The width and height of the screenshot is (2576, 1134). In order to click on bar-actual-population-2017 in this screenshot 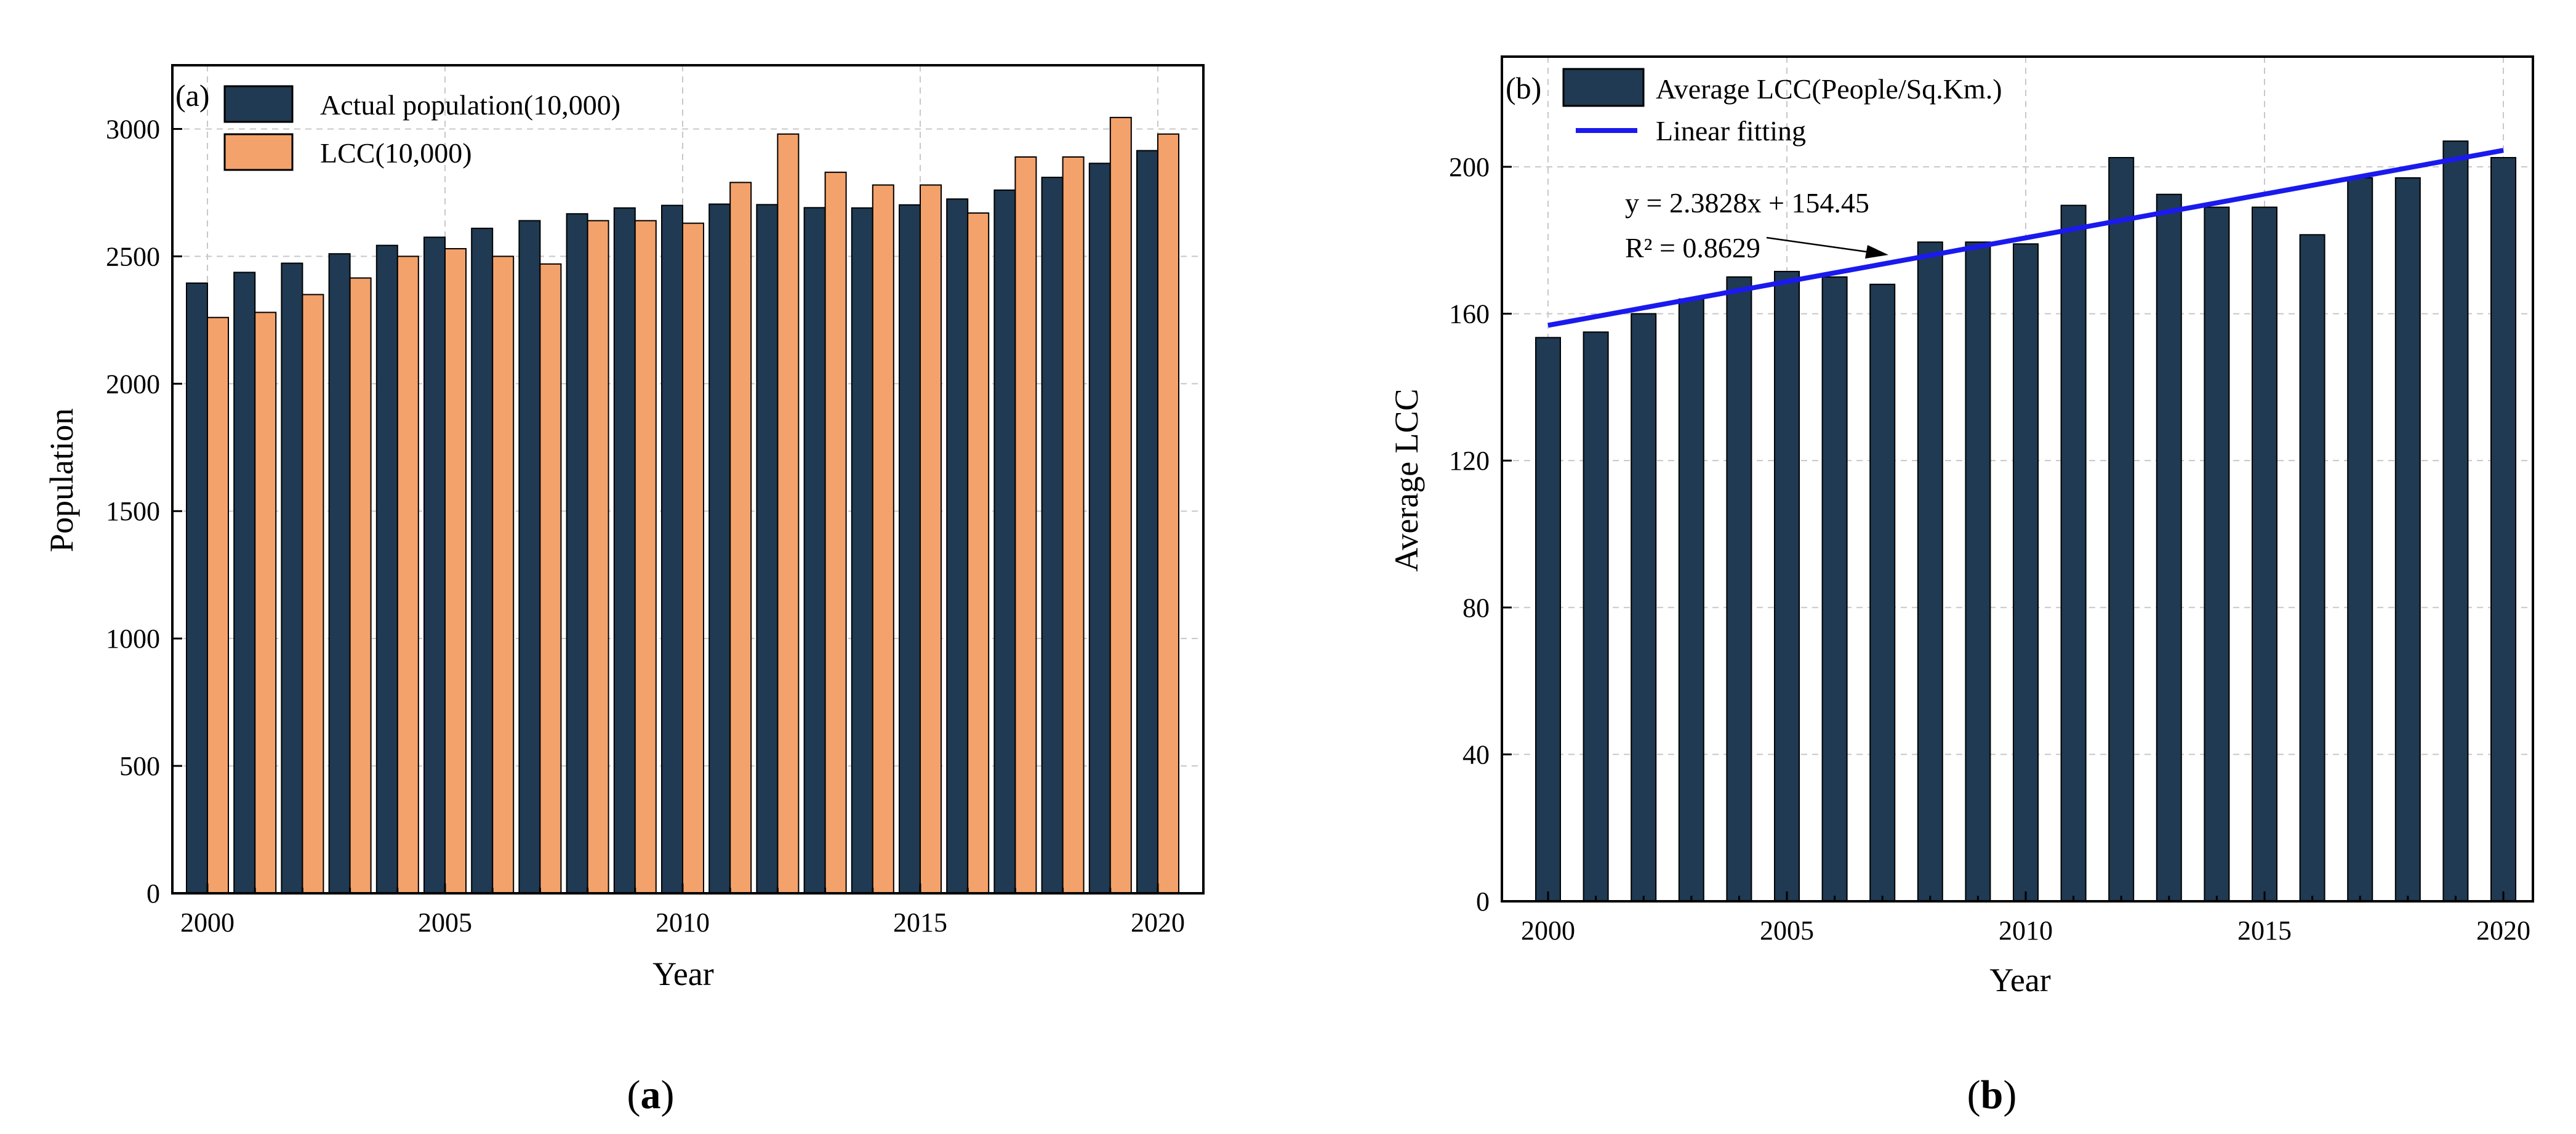, I will do `click(1004, 542)`.